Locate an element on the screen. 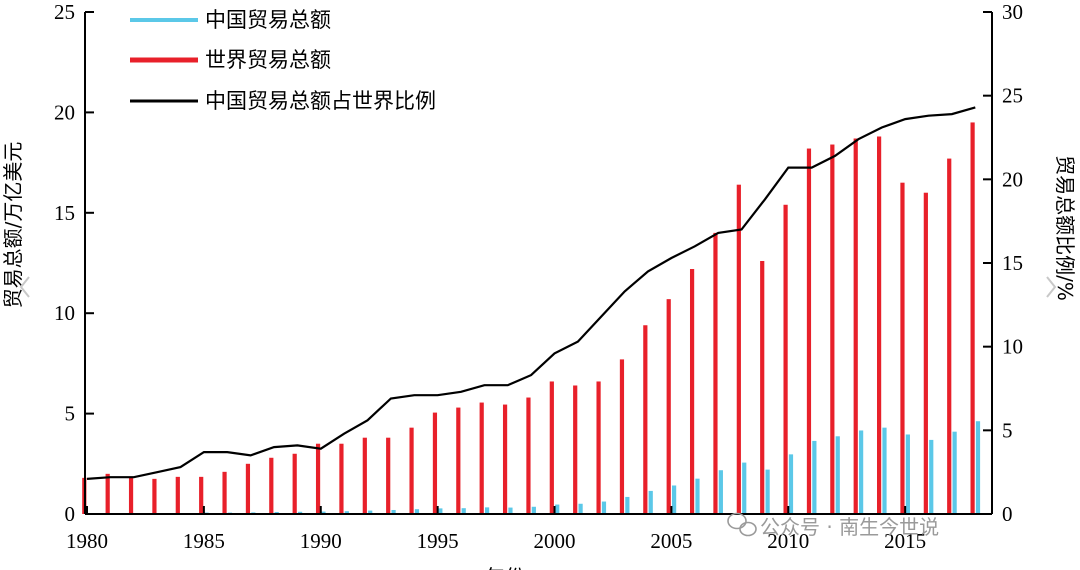  bar-world-2017 is located at coordinates (949, 336).